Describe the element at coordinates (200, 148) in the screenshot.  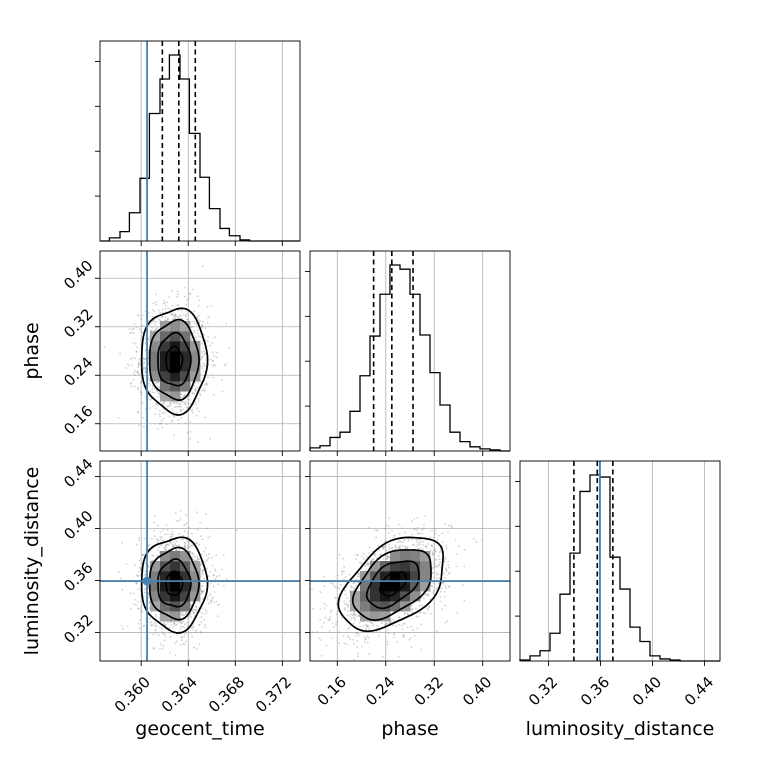
I see `histogram-geocent_time` at that location.